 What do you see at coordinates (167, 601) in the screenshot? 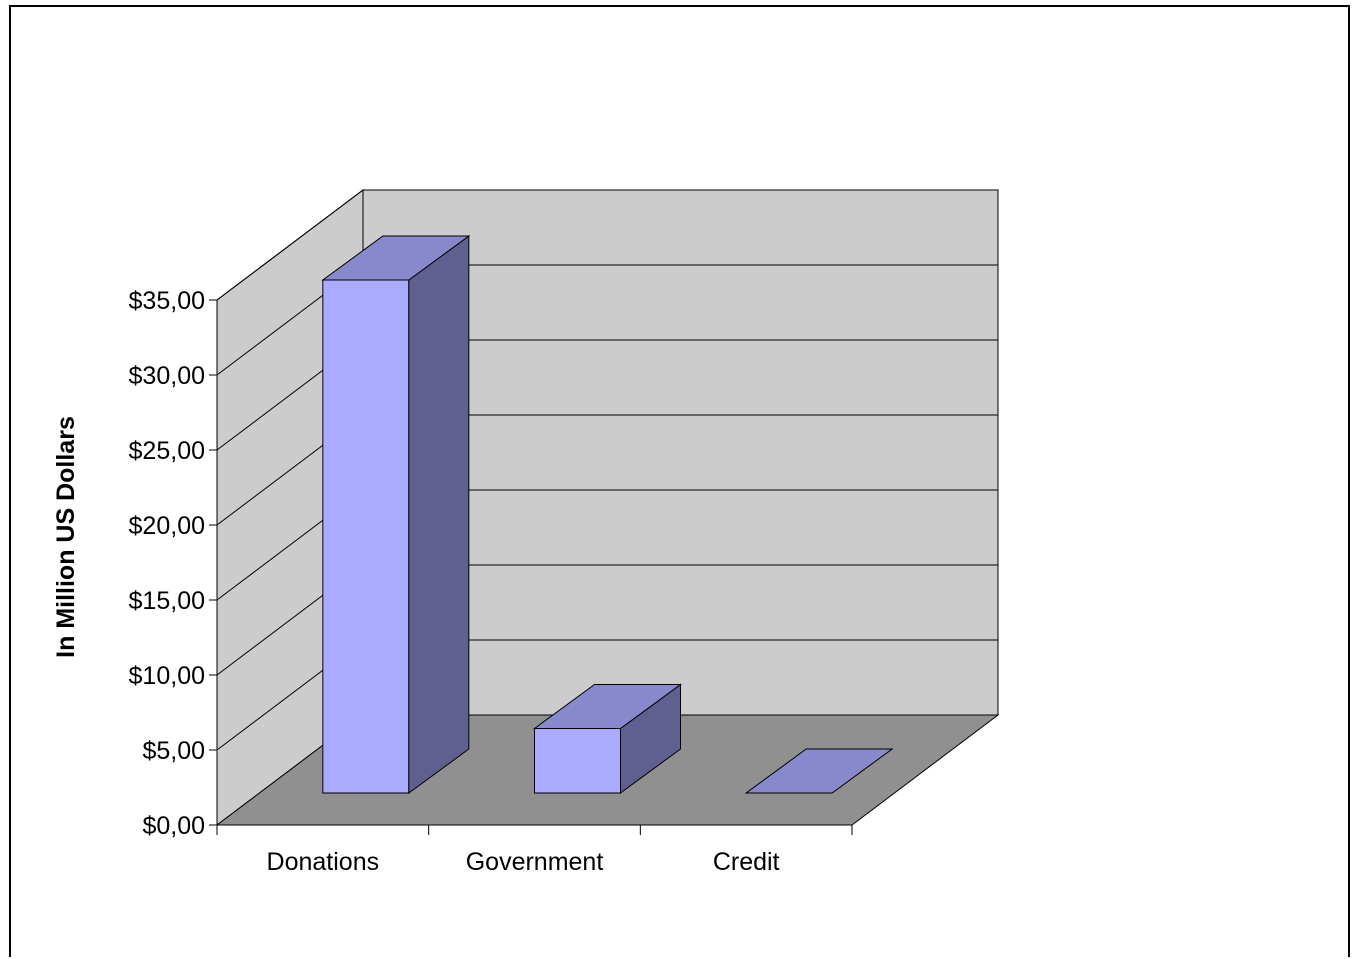
I see `y-tick-label: $15,00` at bounding box center [167, 601].